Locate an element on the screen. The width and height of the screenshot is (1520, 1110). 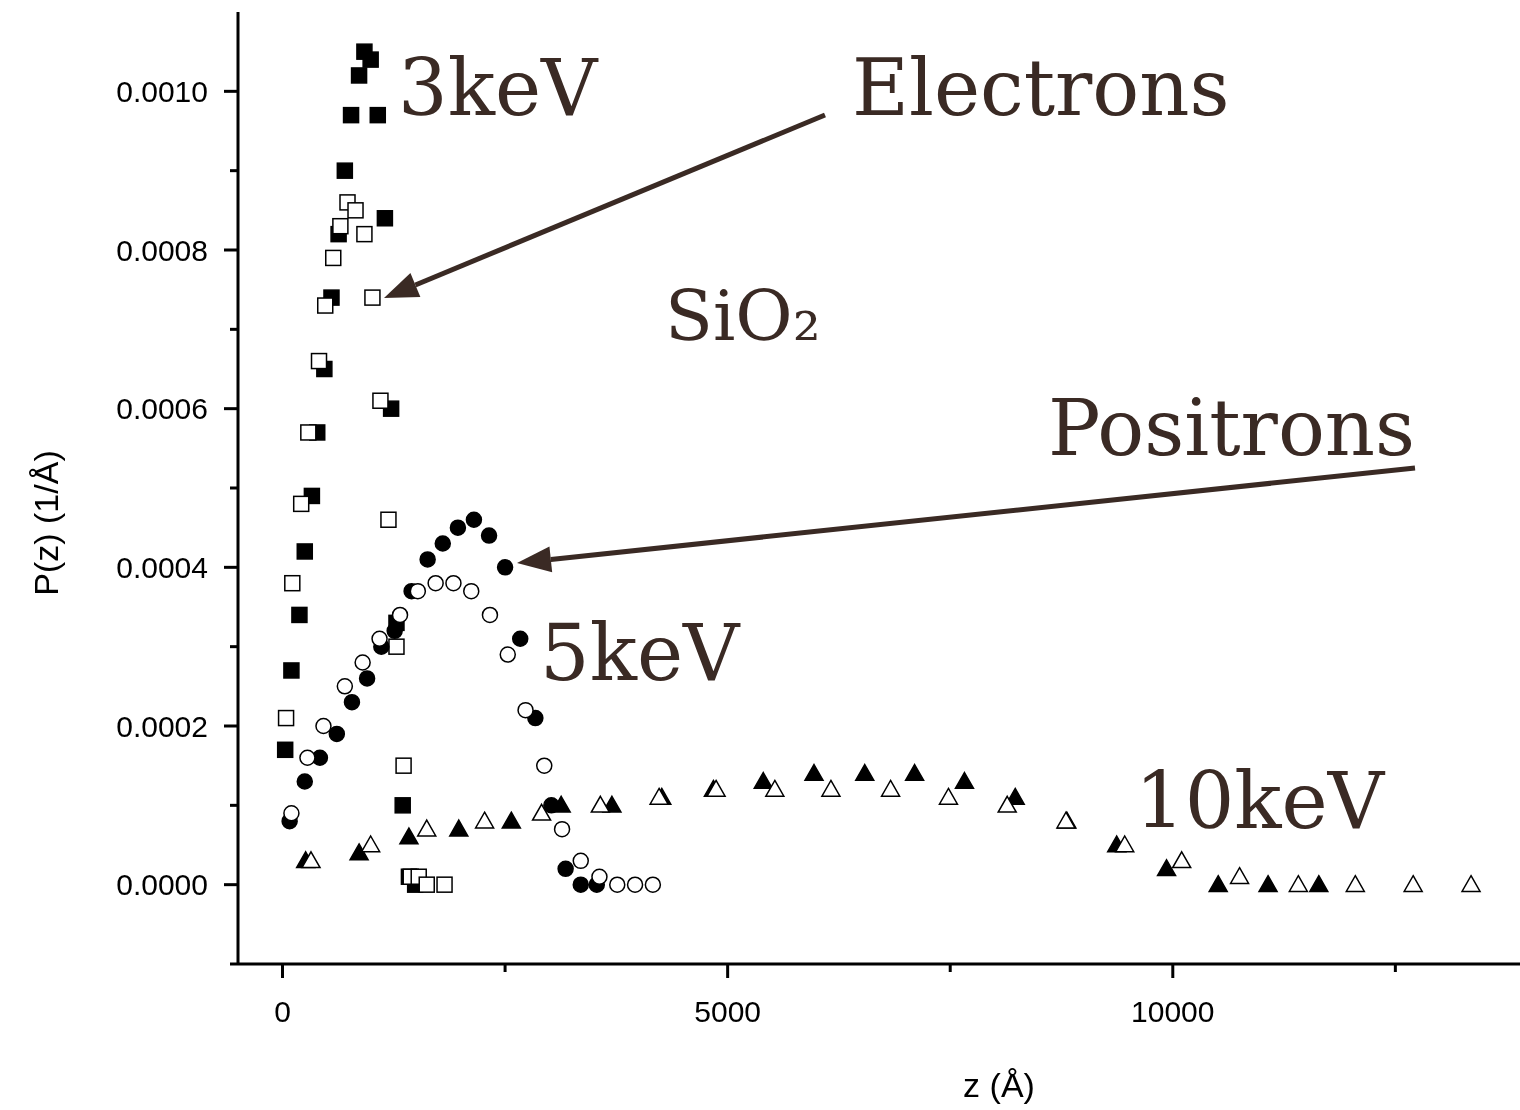
x-axis-title: z (Å) is located at coordinates (999, 1085).